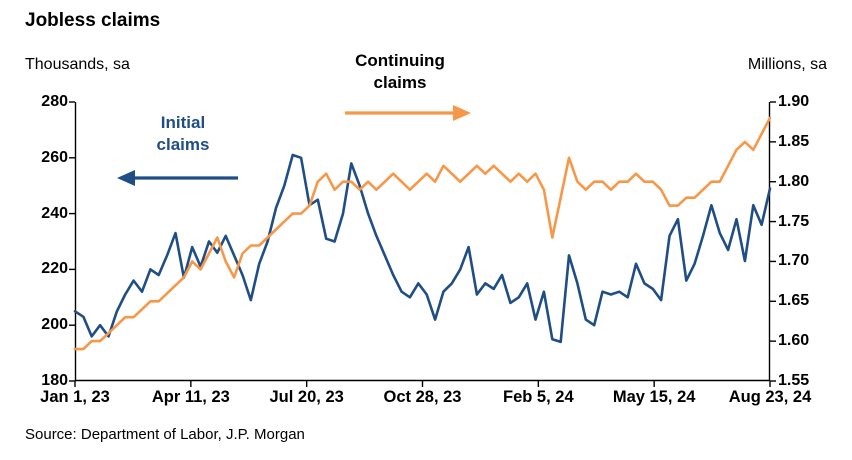 This screenshot has height=460, width=852. What do you see at coordinates (794, 101) in the screenshot?
I see `right-tick-label: 1.90` at bounding box center [794, 101].